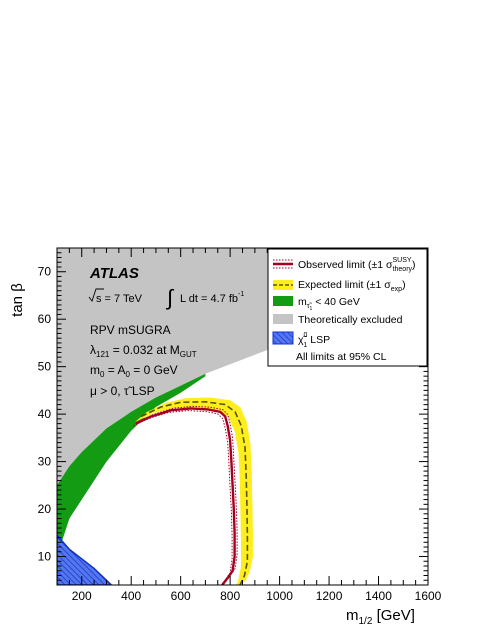 This screenshot has height=635, width=491. What do you see at coordinates (114, 273) in the screenshot?
I see `atlas-label: ATLAS` at bounding box center [114, 273].